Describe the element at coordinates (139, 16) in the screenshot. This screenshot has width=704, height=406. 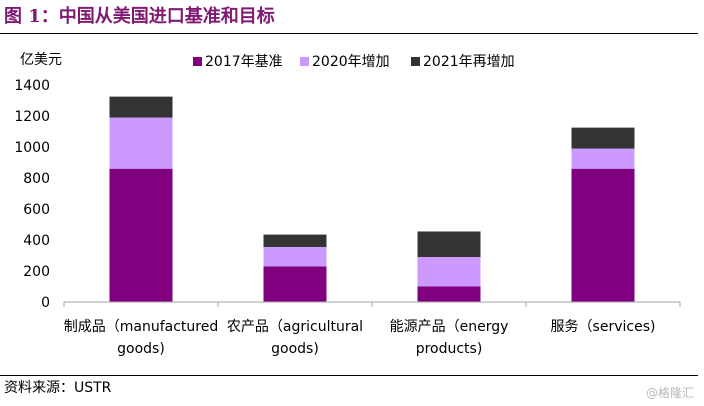
I see `figure-title: 图 1：中国从美国进口基准和目标` at that location.